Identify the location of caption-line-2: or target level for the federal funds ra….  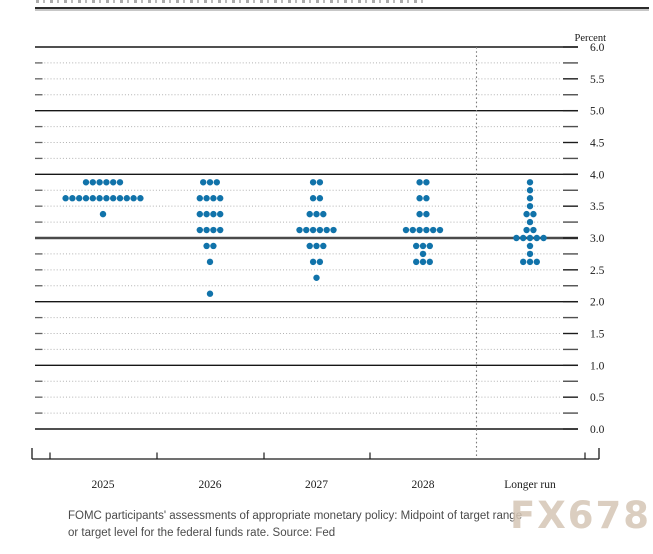
(202, 533).